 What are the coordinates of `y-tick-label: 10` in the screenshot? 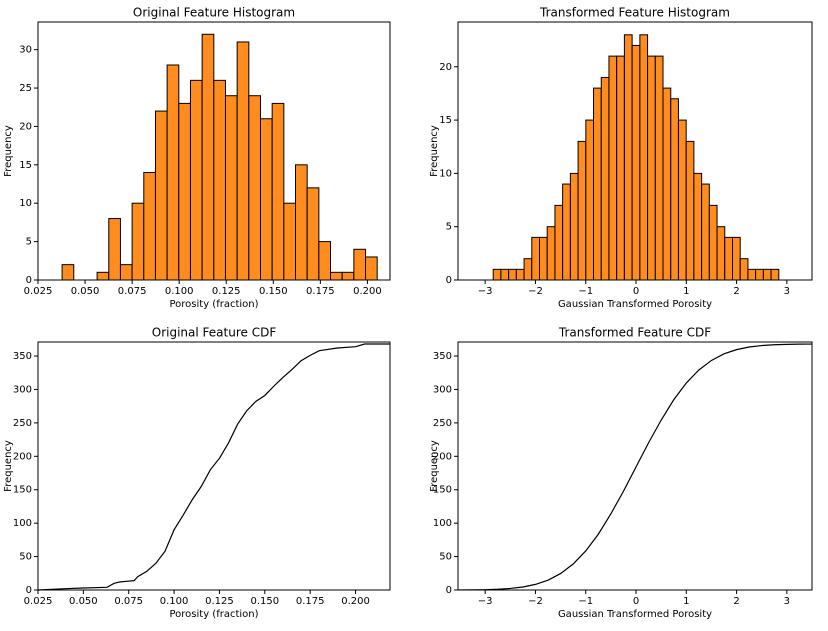 It's located at (445, 173).